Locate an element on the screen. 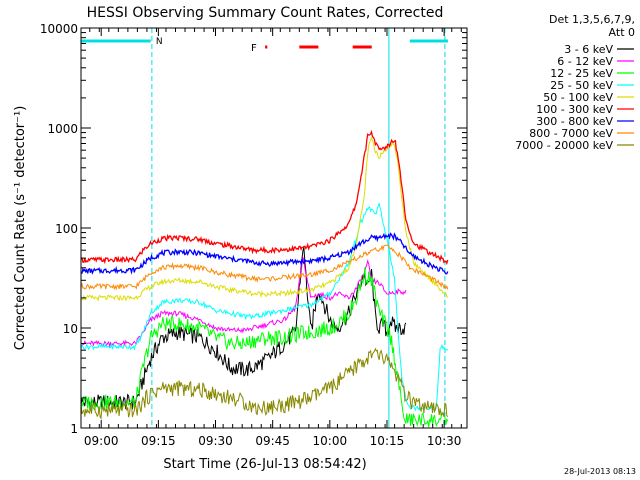 The image size is (640, 480). flare-label: F is located at coordinates (254, 48).